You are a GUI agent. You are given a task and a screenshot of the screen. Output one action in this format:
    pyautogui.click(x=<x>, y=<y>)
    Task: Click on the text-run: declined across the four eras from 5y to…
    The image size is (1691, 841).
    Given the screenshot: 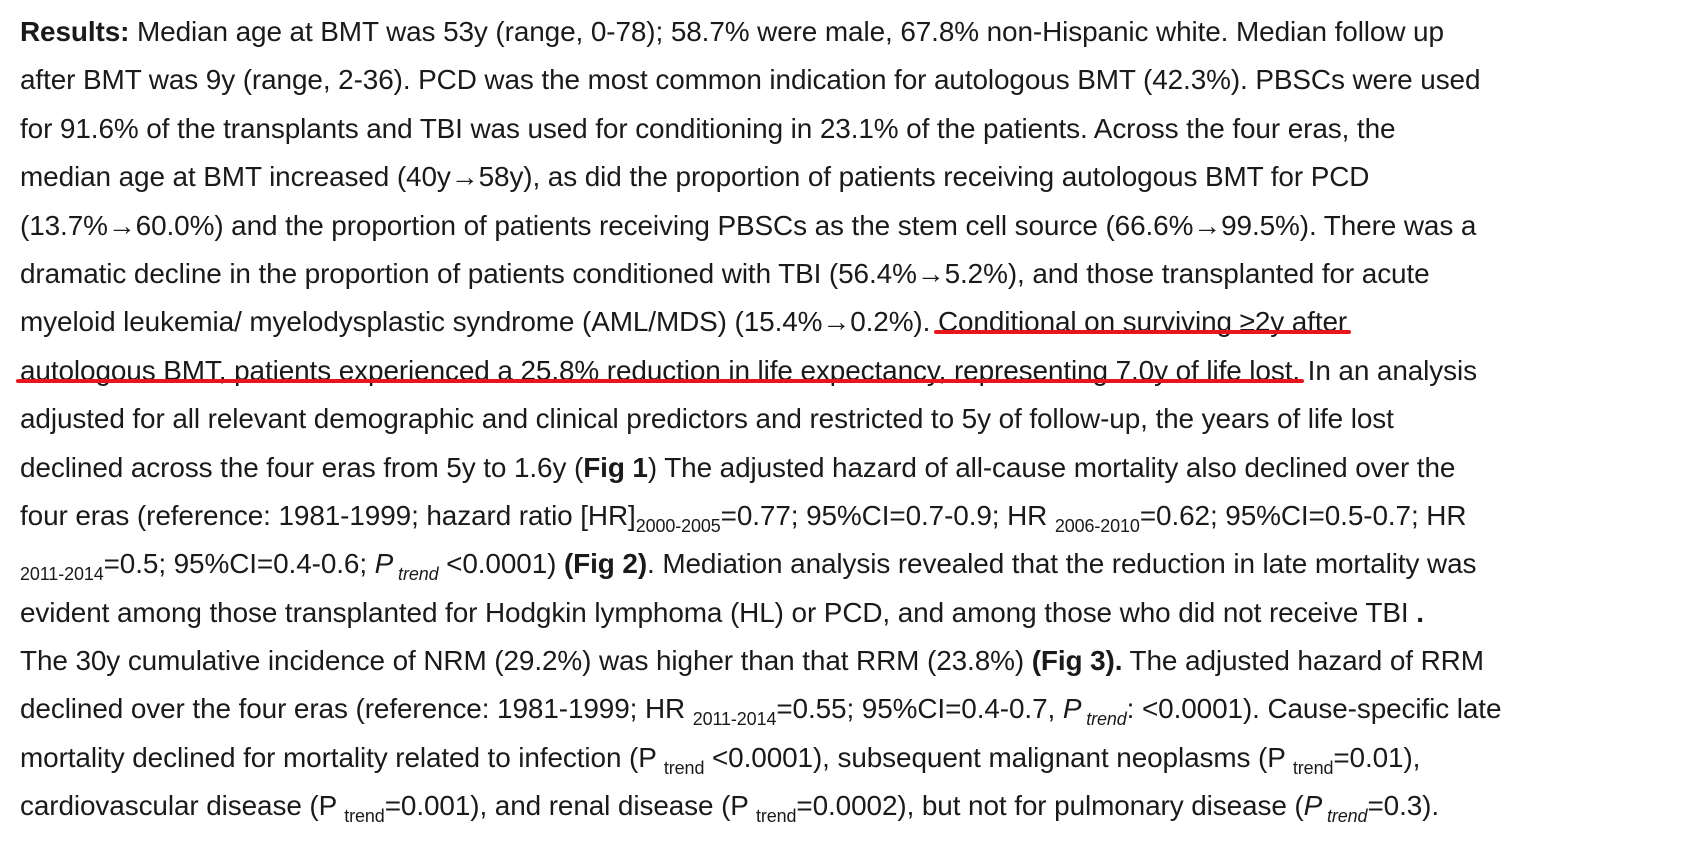 What is the action you would take?
    pyautogui.click(x=302, y=467)
    